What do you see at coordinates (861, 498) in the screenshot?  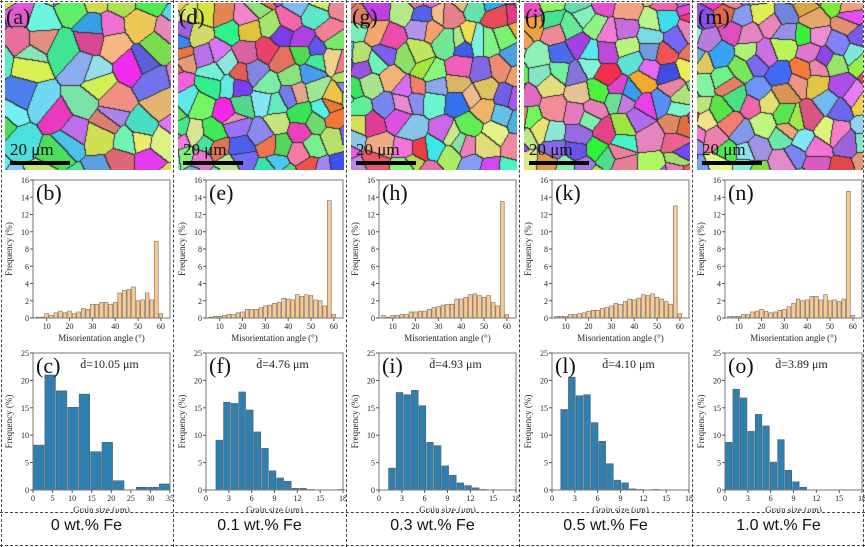 I see `x-tick-label: 18` at bounding box center [861, 498].